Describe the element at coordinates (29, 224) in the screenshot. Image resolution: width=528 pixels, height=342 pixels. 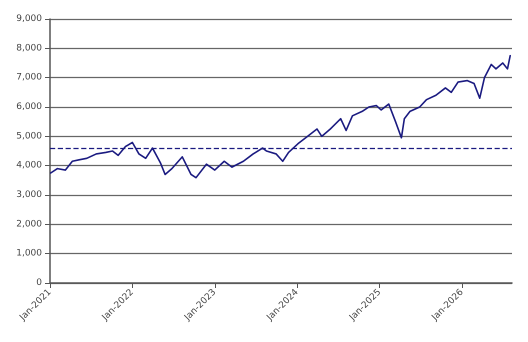
I see `y-tick-label: 2,000` at that location.